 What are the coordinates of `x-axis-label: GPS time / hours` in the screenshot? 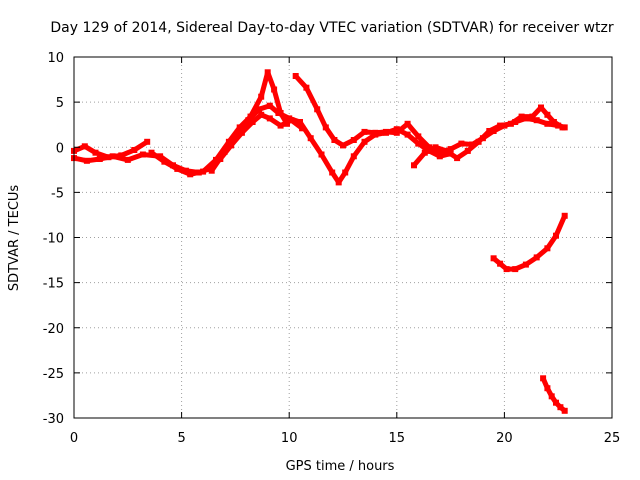 It's located at (340, 466).